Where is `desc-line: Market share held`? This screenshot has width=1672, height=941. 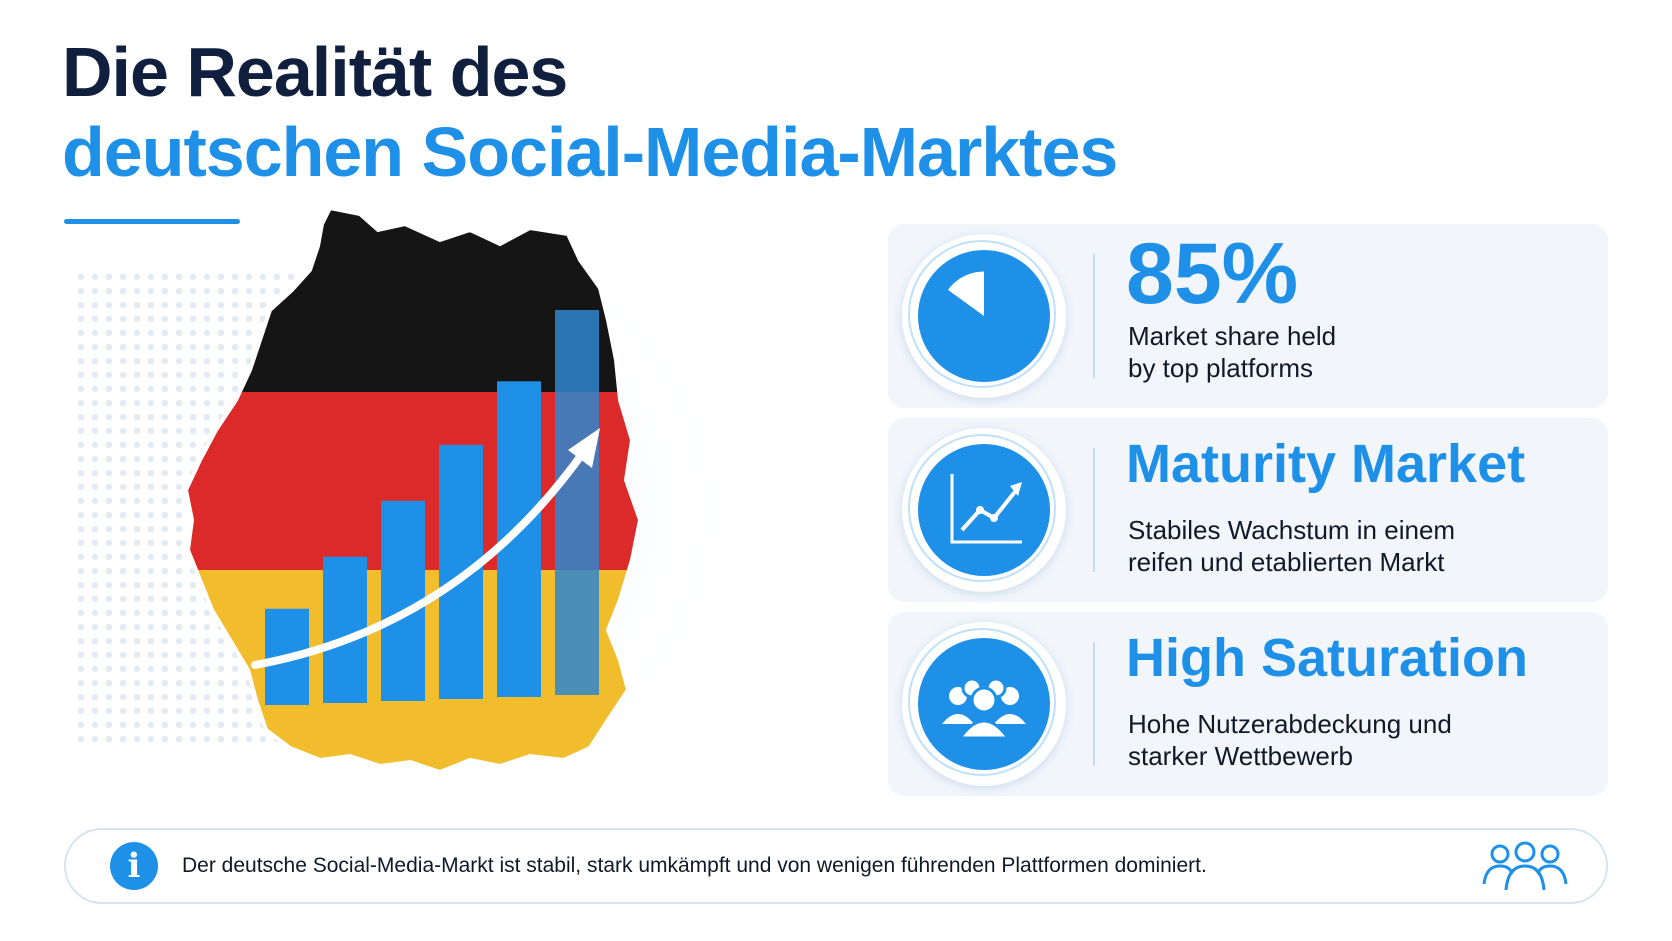 desc-line: Market share held is located at coordinates (1232, 336).